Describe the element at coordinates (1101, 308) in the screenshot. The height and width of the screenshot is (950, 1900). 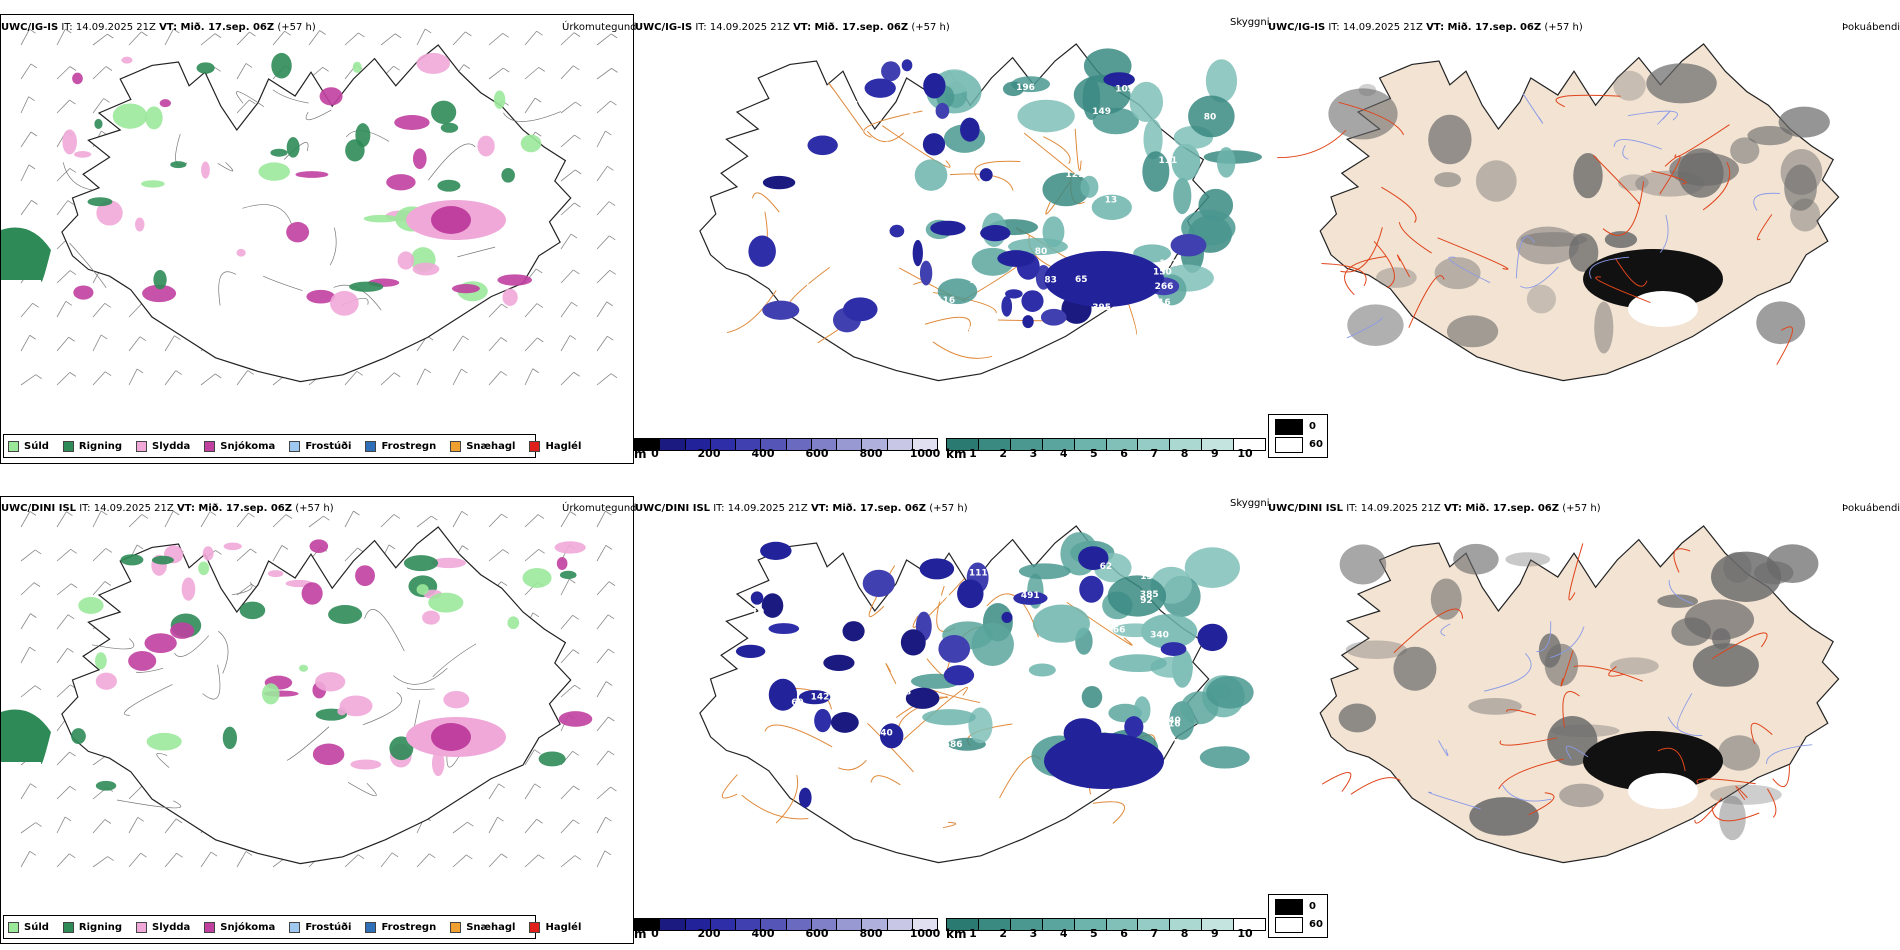
I see `cloudbase-value: 395` at that location.